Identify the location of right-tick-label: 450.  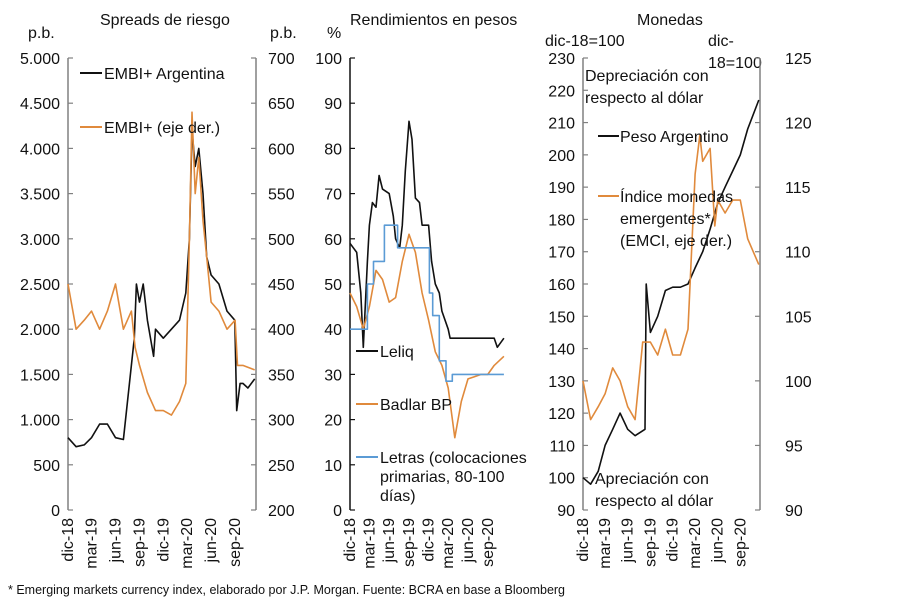
(281, 285).